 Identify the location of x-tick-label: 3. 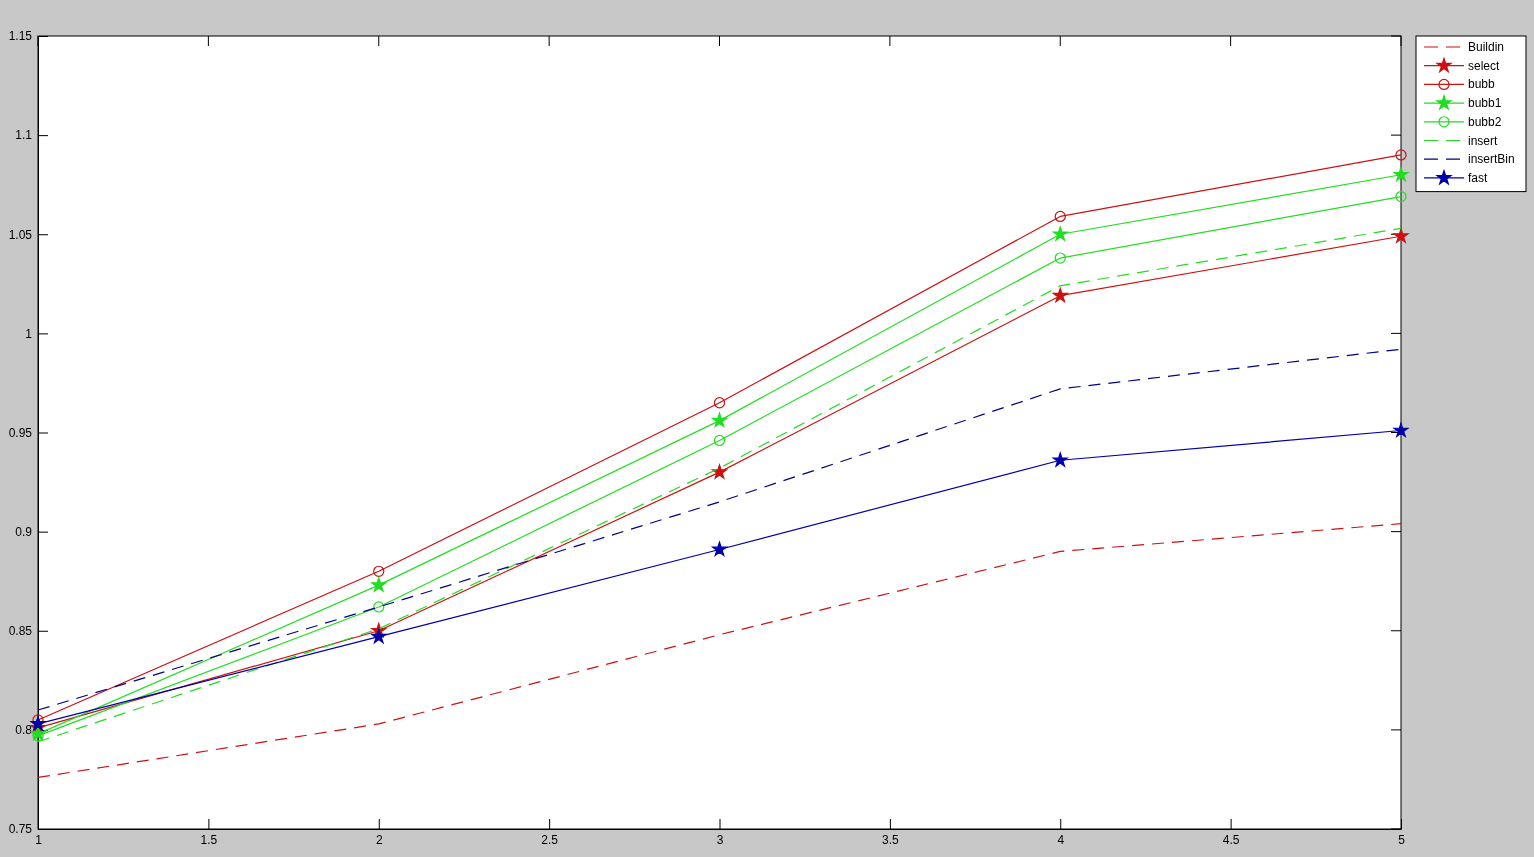
(720, 839).